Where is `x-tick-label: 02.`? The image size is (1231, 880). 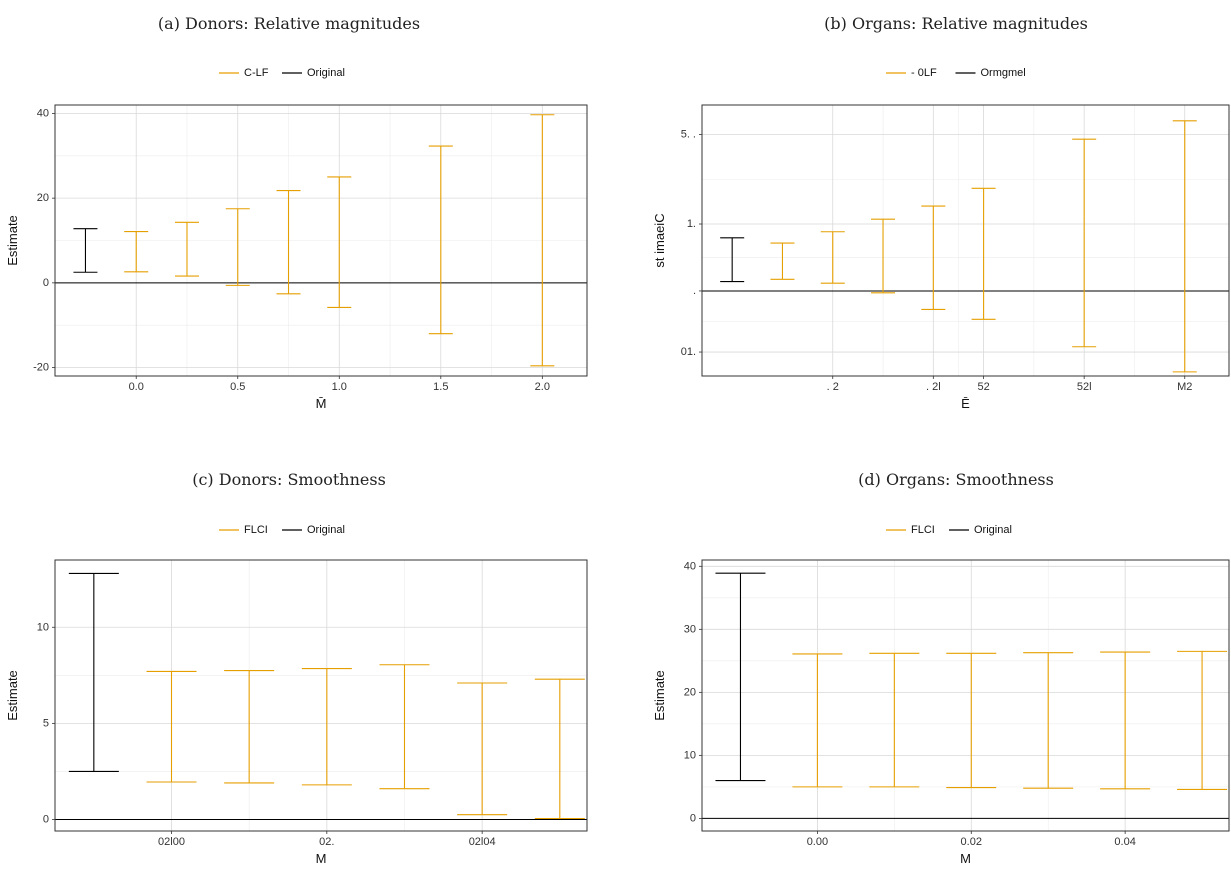 x-tick-label: 02. is located at coordinates (326, 842).